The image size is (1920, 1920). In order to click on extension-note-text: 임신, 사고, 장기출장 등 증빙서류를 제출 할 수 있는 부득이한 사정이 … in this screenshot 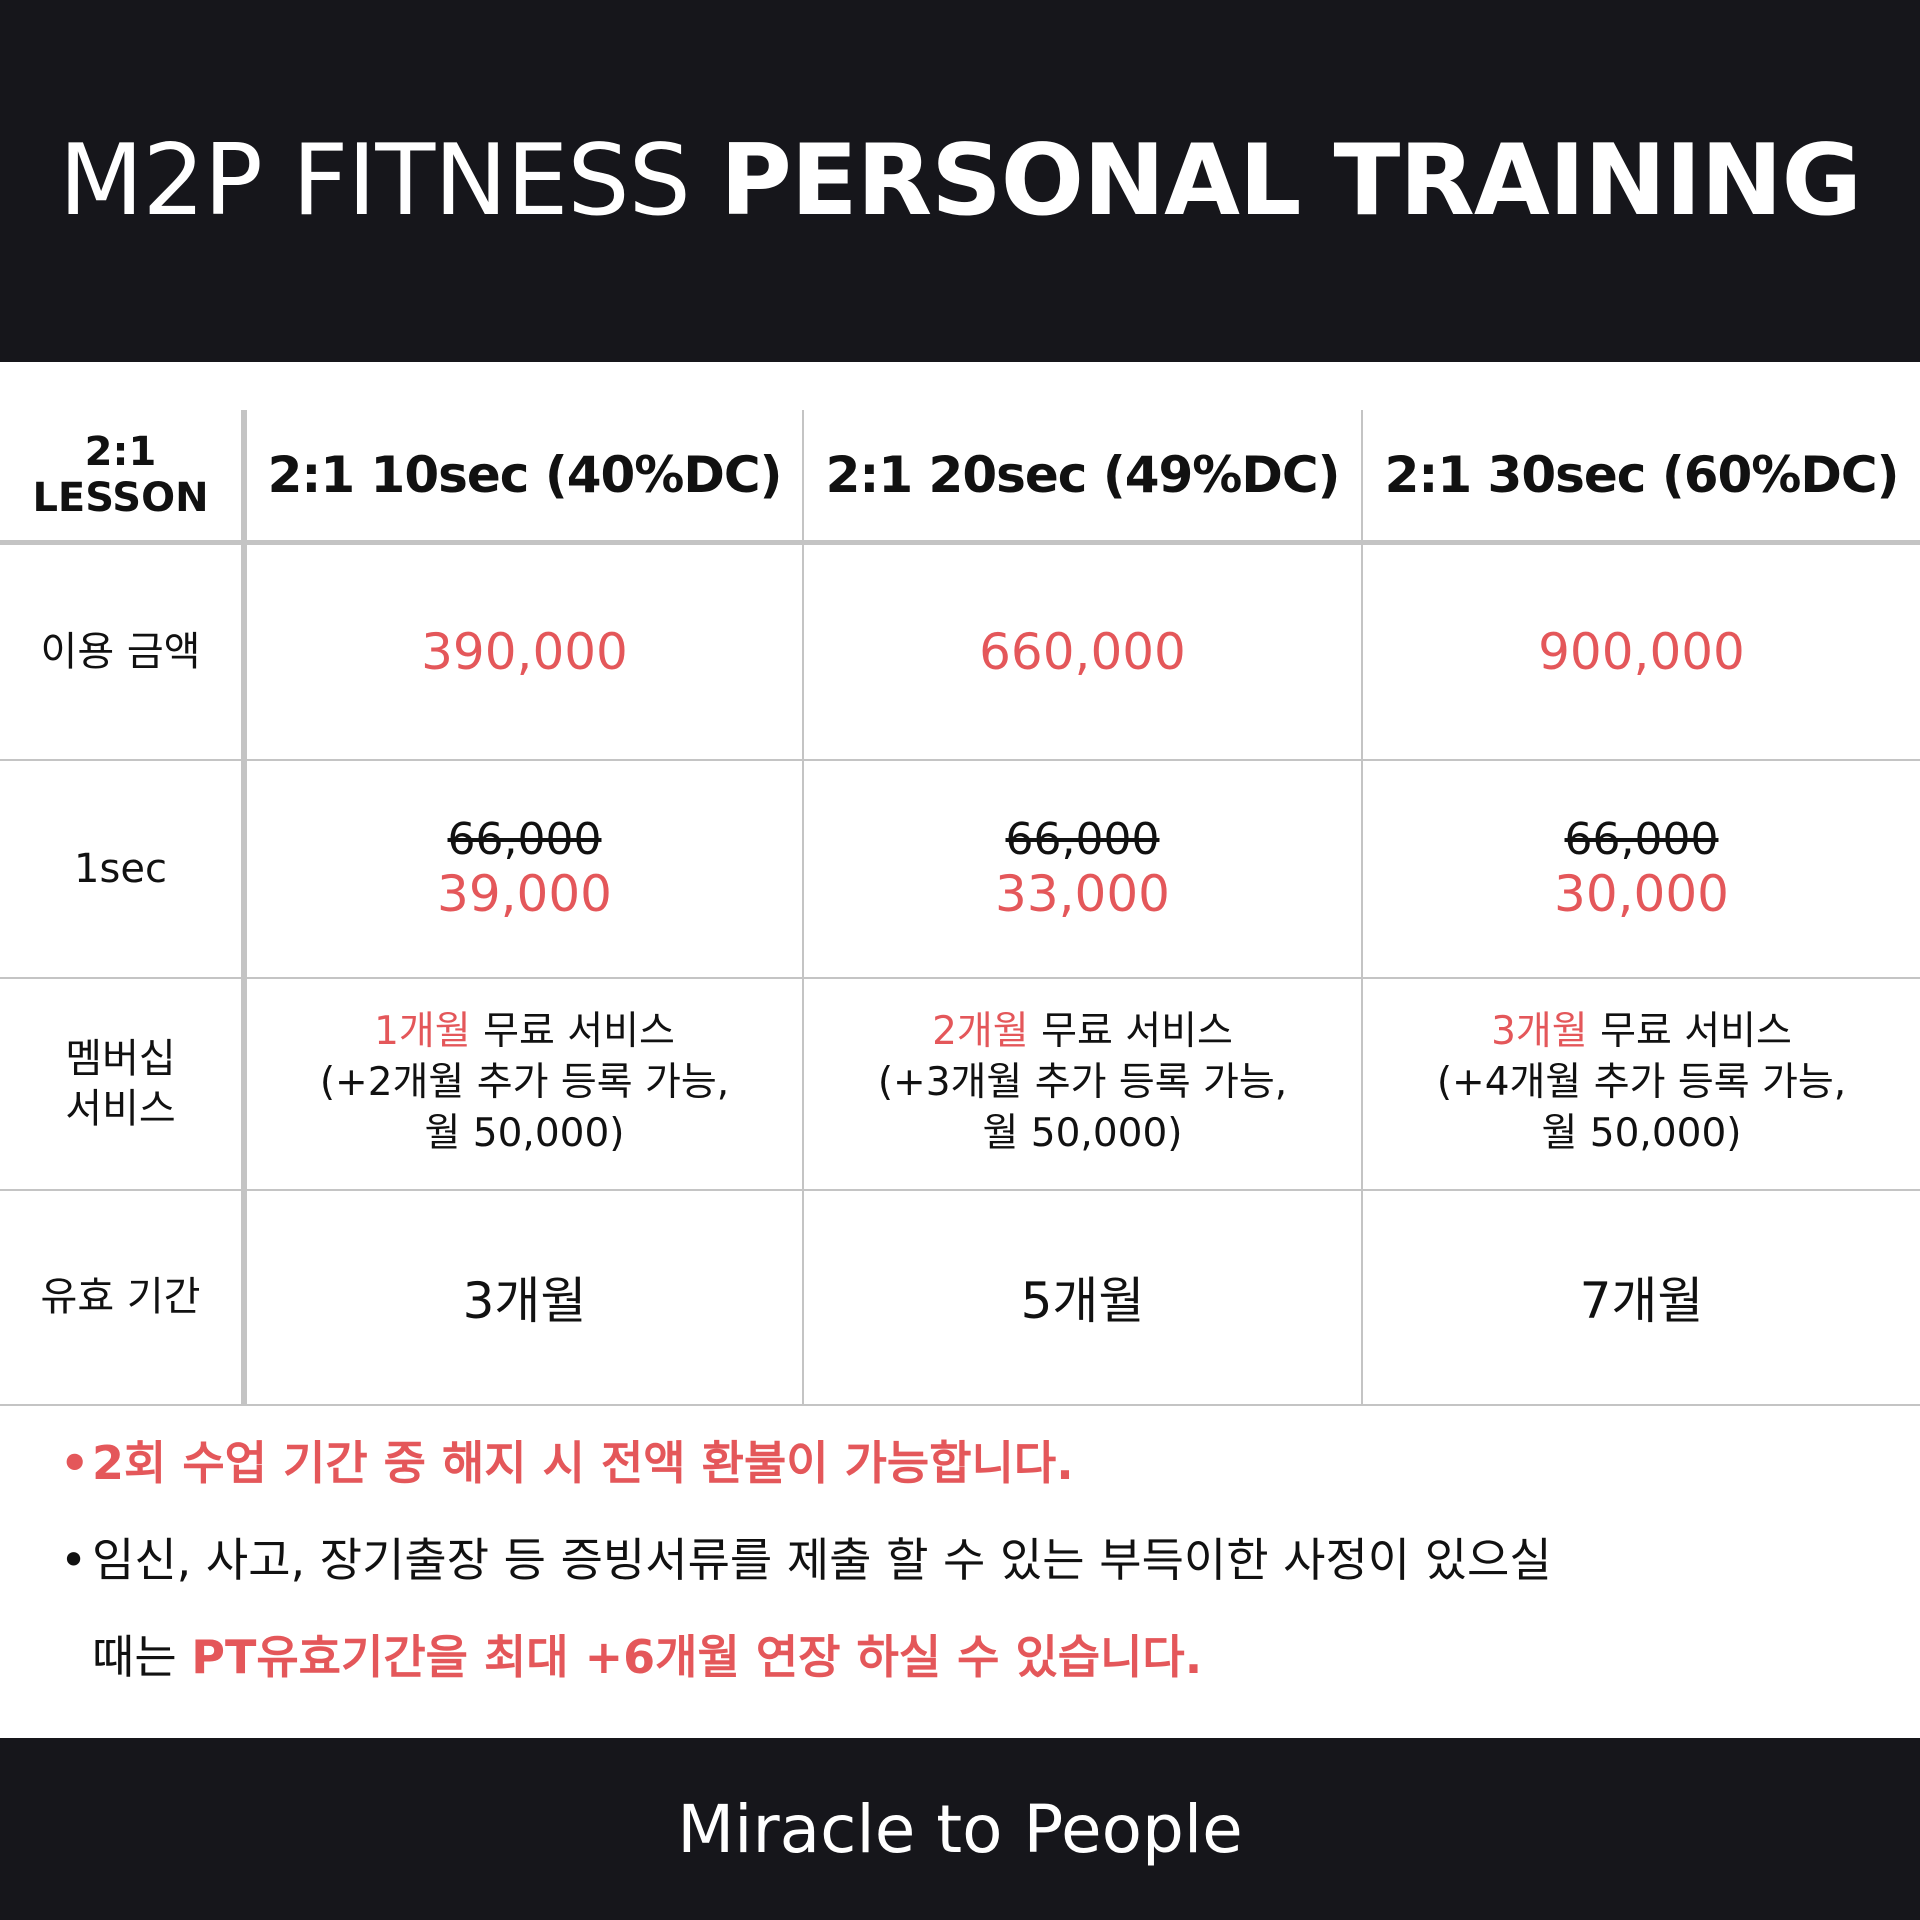, I will do `click(822, 1560)`.